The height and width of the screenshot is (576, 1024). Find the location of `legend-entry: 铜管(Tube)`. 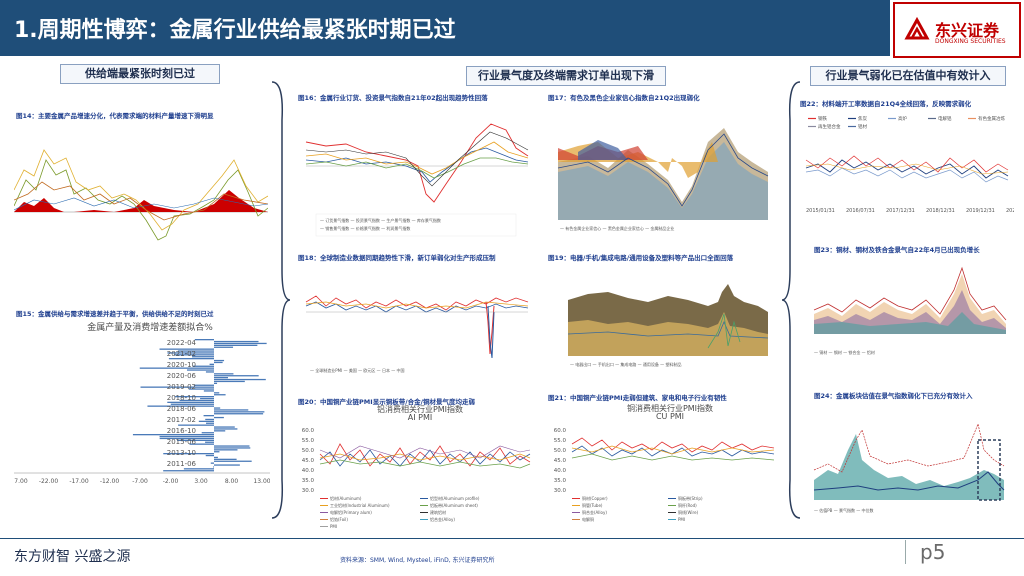

legend-entry: 铜管(Tube) is located at coordinates (592, 505).